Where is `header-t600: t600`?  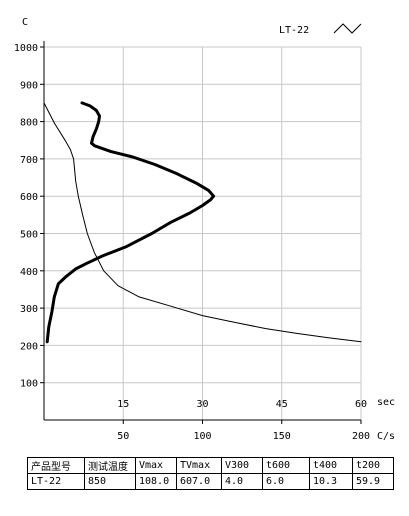
header-t600: t600 is located at coordinates (286, 465).